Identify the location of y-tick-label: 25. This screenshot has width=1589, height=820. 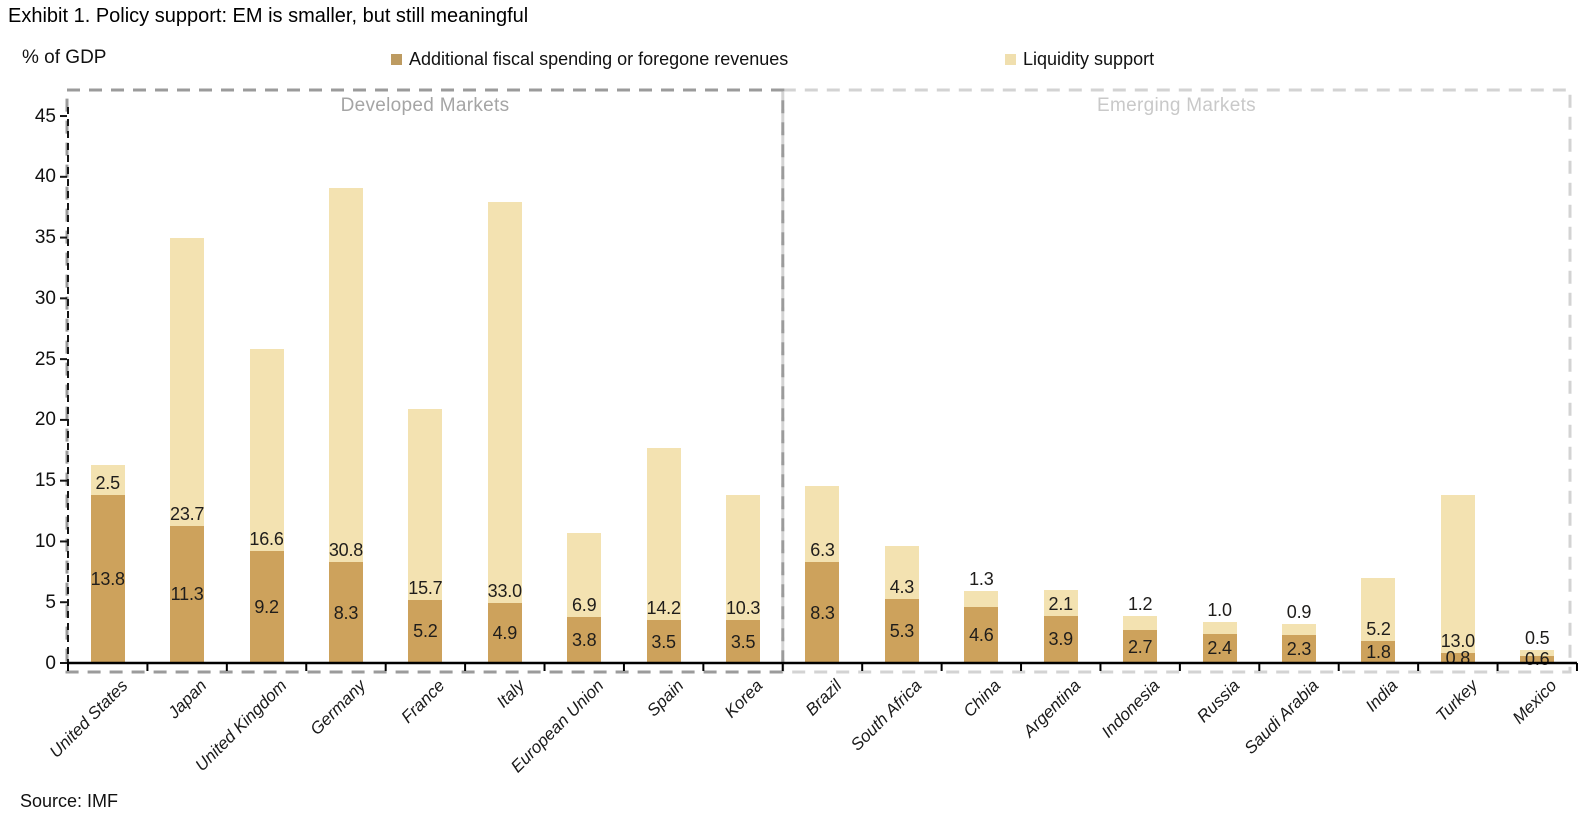
(45, 359).